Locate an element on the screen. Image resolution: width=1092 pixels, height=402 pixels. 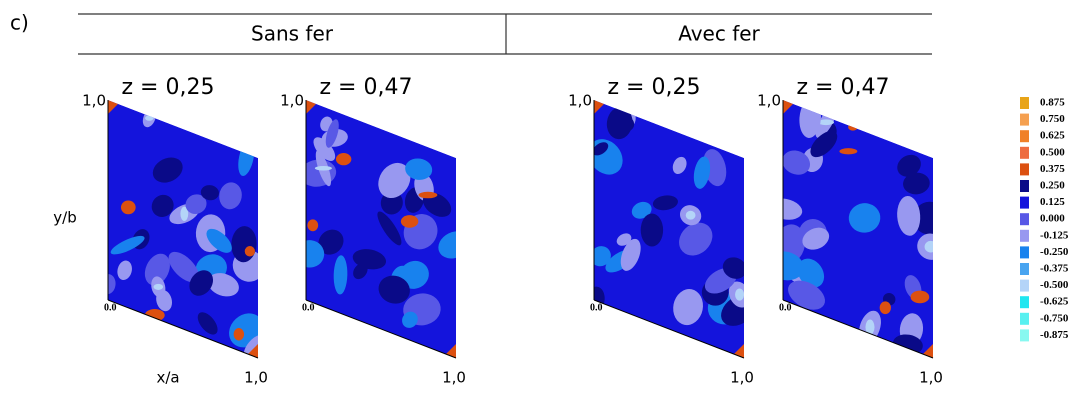
panel-title: z = 0,47 is located at coordinates (366, 87).